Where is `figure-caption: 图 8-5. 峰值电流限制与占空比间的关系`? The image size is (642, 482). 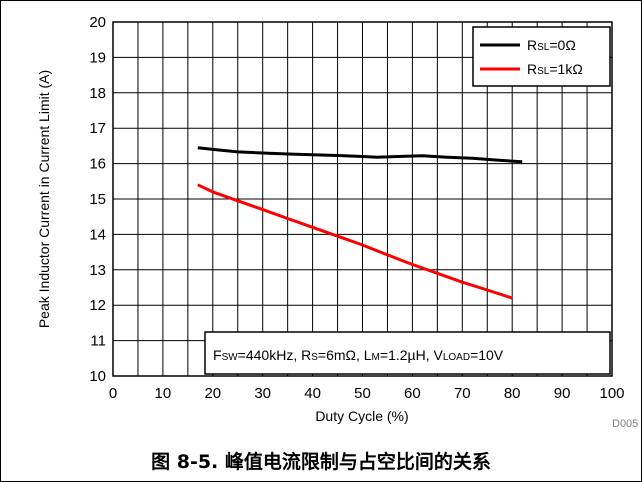 figure-caption: 图 8-5. 峰值电流限制与占空比间的关系 is located at coordinates (321, 462).